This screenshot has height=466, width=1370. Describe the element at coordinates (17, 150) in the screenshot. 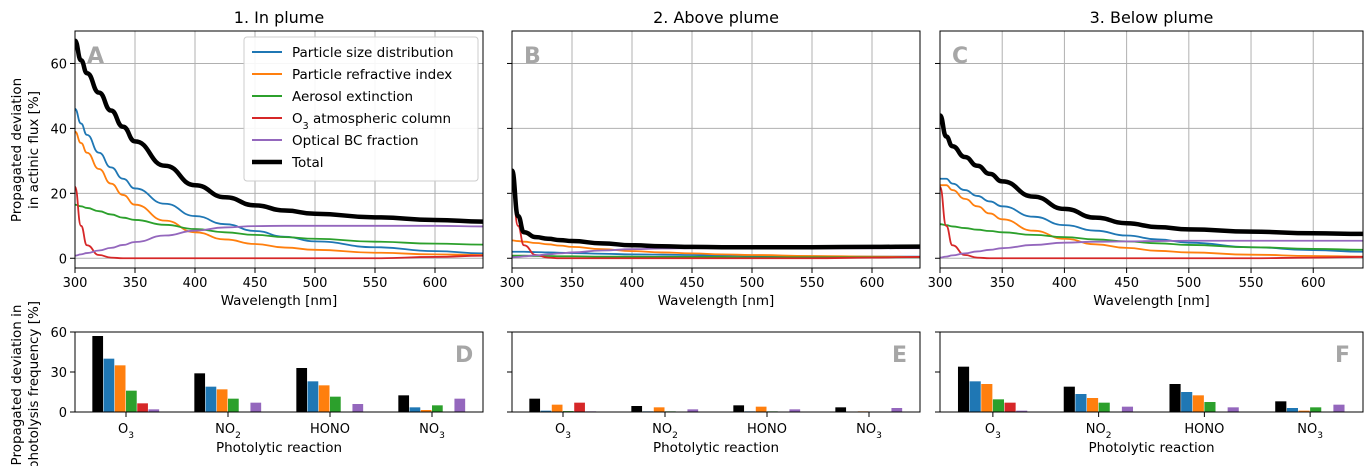

I see `ylabel-top-line1: Propagated deviation` at that location.